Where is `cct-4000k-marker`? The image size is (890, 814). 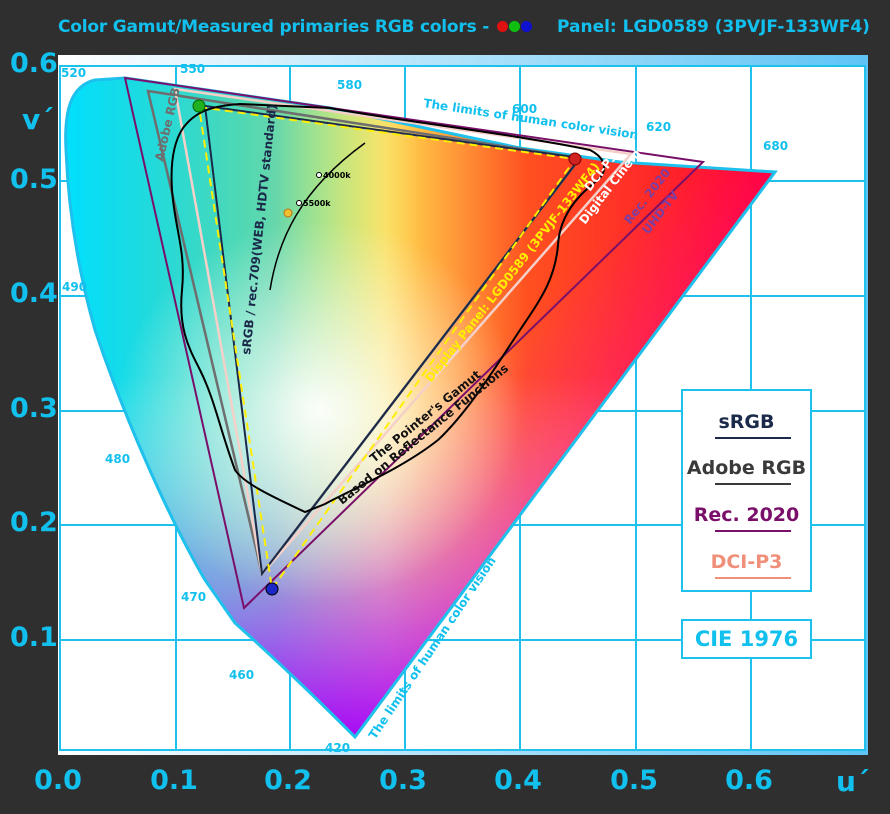
cct-4000k-marker is located at coordinates (319, 175).